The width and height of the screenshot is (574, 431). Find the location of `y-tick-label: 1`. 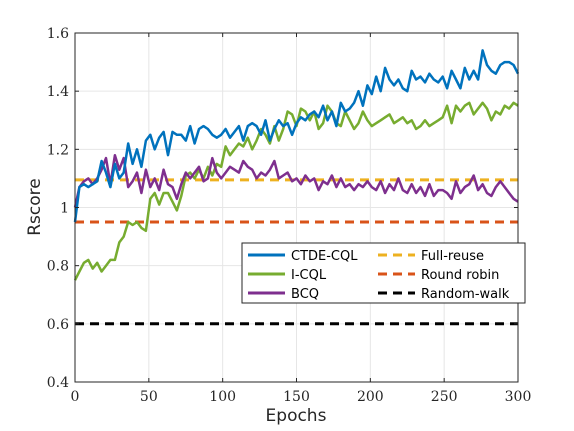

y-tick-label: 1 is located at coordinates (64, 209).